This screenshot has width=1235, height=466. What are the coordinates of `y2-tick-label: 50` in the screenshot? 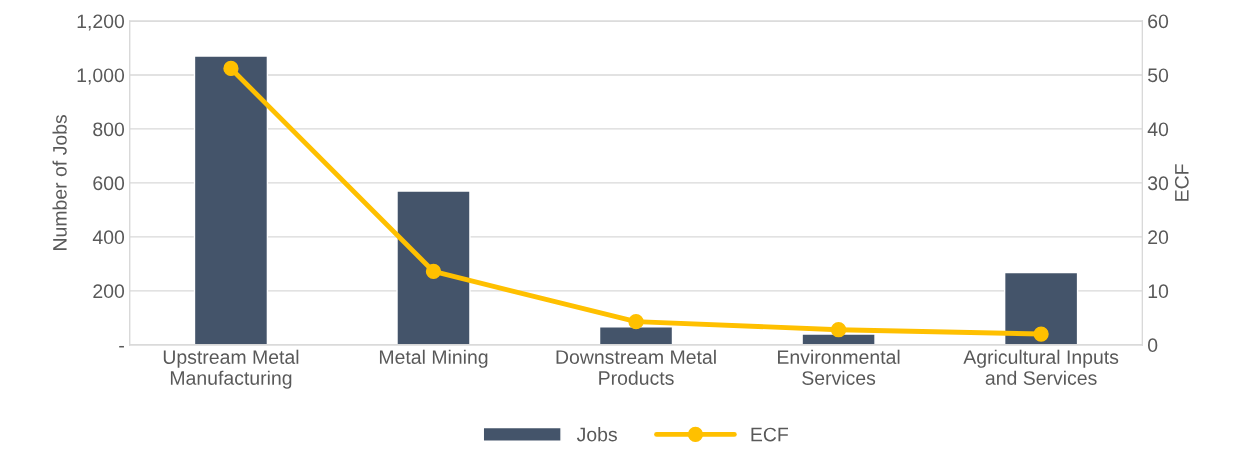 It's located at (1158, 75).